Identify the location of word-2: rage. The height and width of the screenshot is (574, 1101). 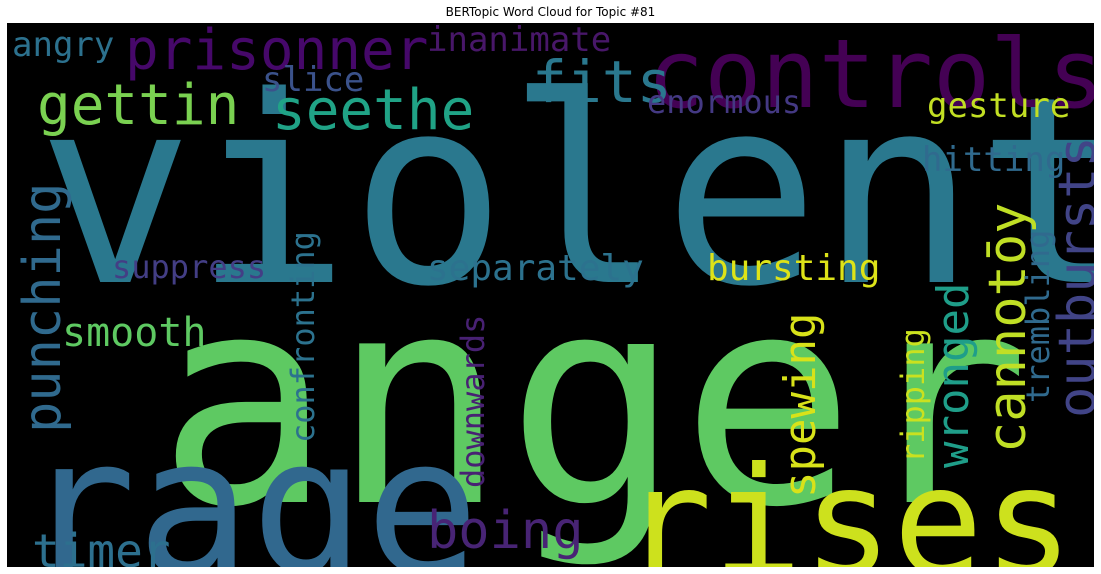
(251, 482).